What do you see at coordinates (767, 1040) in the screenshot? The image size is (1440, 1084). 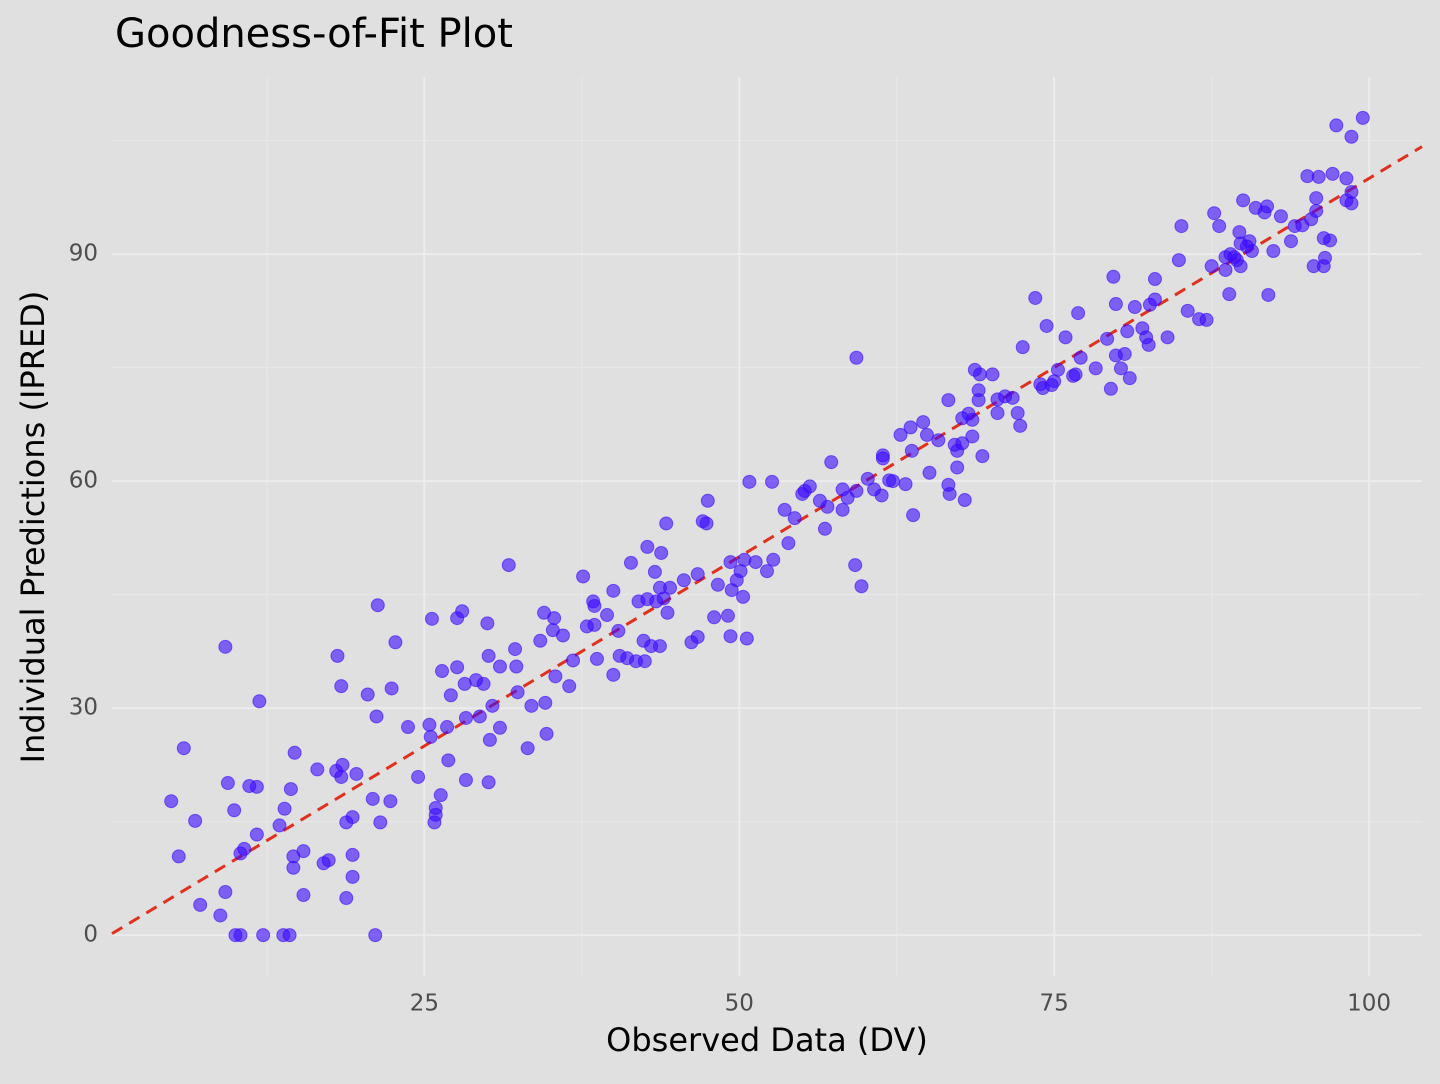 I see `x-axis-label: Observed Data (DV)` at bounding box center [767, 1040].